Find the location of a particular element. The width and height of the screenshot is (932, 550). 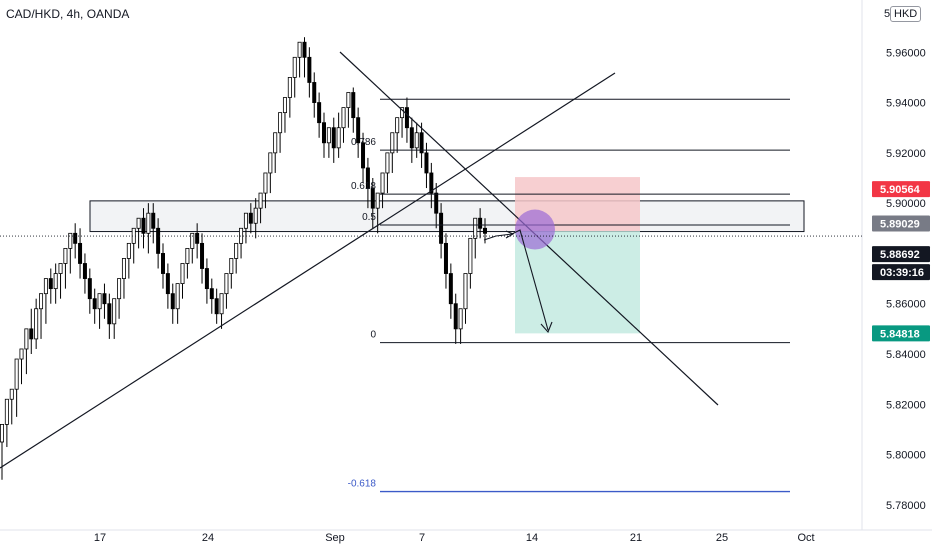

x-tick-label: 21 is located at coordinates (636, 538).